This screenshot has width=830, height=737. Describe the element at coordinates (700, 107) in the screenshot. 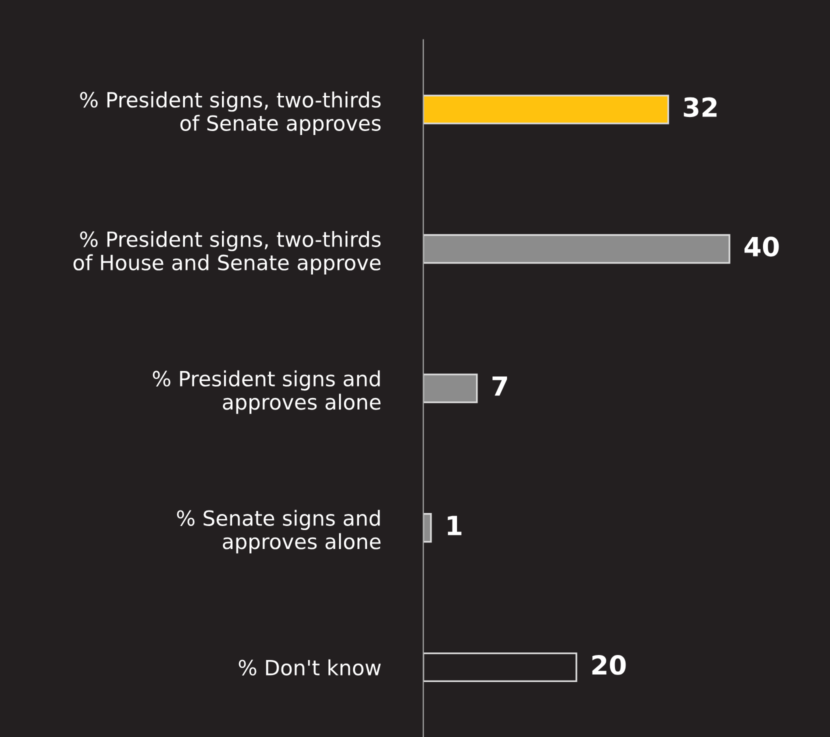

I see `data-label: 32` at that location.